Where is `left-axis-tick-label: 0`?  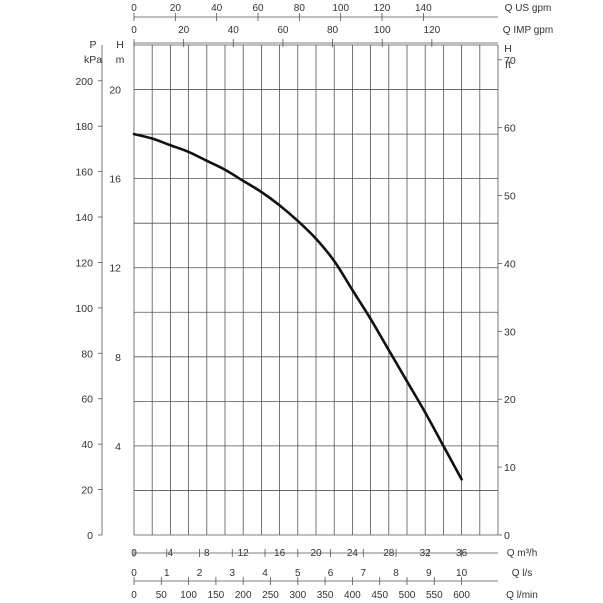 left-axis-tick-label: 0 is located at coordinates (90, 536).